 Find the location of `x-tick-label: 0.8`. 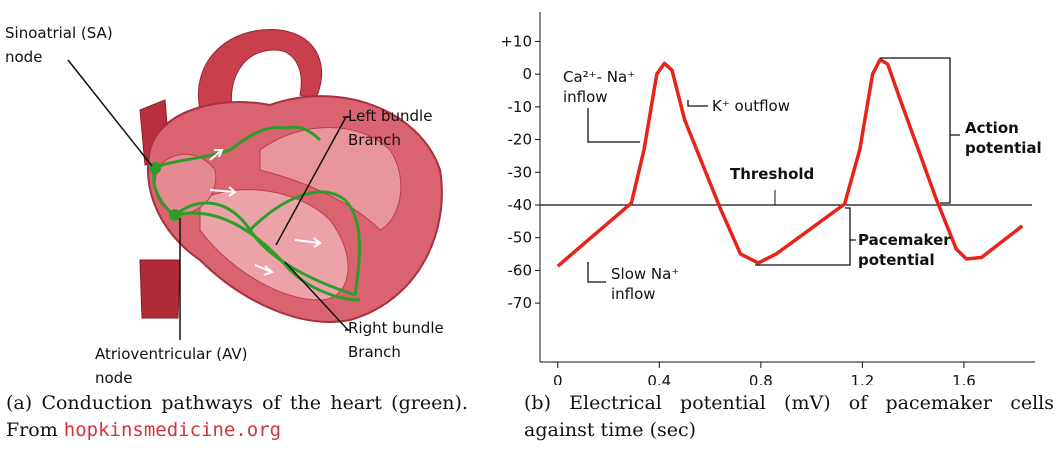

x-tick-label: 0.8 is located at coordinates (761, 378).